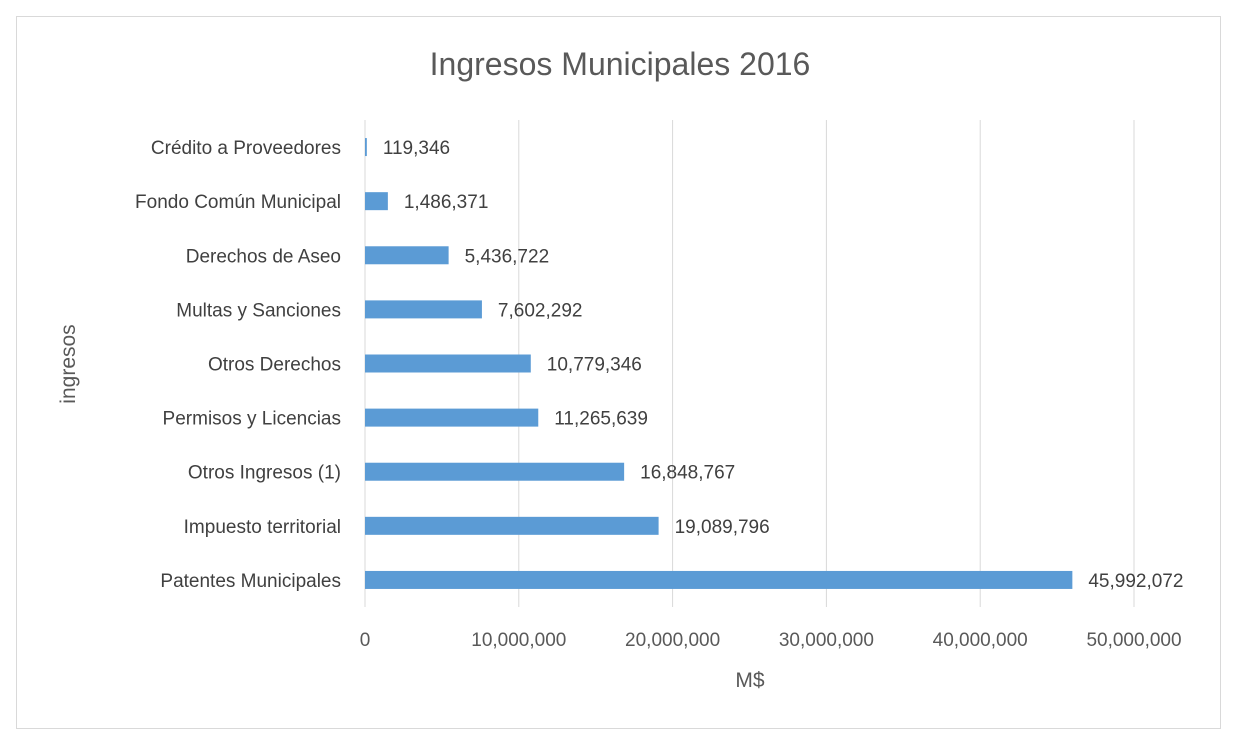 This screenshot has width=1235, height=749. What do you see at coordinates (980, 640) in the screenshot?
I see `x-tick-label: 40,000,000` at bounding box center [980, 640].